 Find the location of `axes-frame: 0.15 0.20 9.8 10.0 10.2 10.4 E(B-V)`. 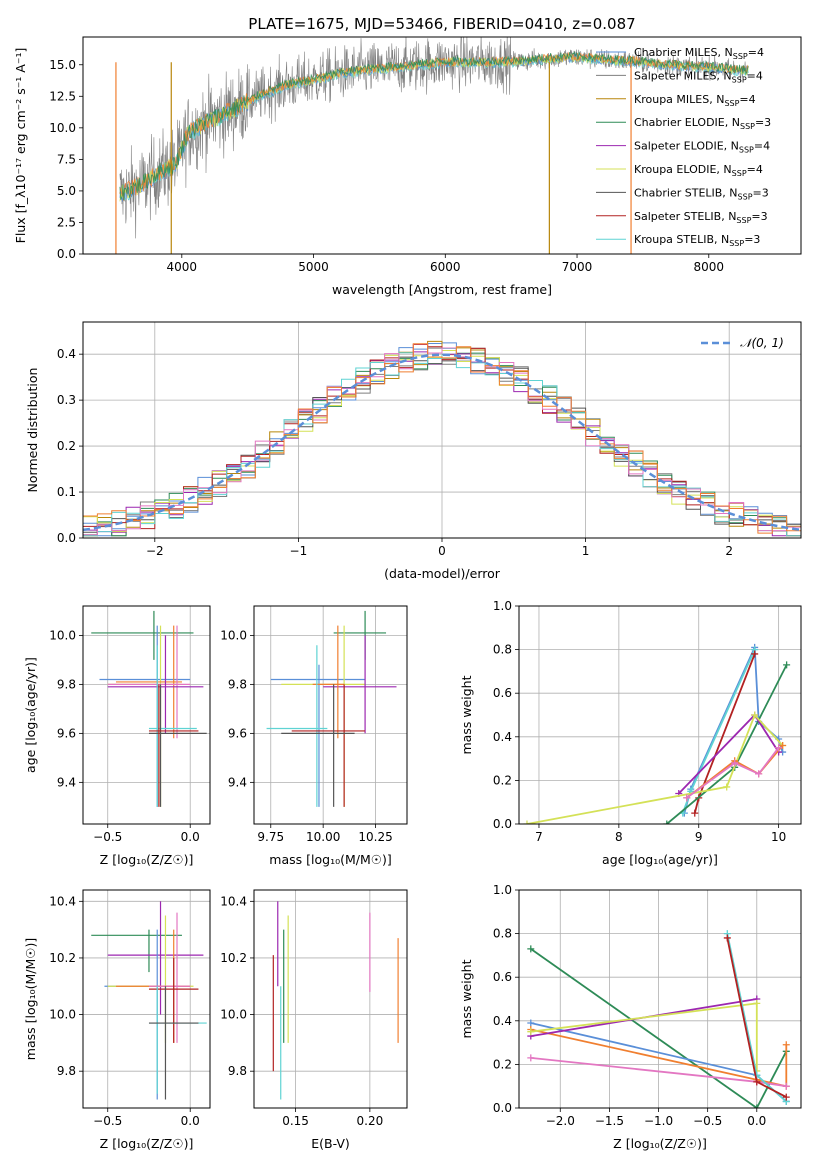

axes-frame: 0.15 0.20 9.8 10.0 10.2 10.4 E(B-V) is located at coordinates (314, 1020).